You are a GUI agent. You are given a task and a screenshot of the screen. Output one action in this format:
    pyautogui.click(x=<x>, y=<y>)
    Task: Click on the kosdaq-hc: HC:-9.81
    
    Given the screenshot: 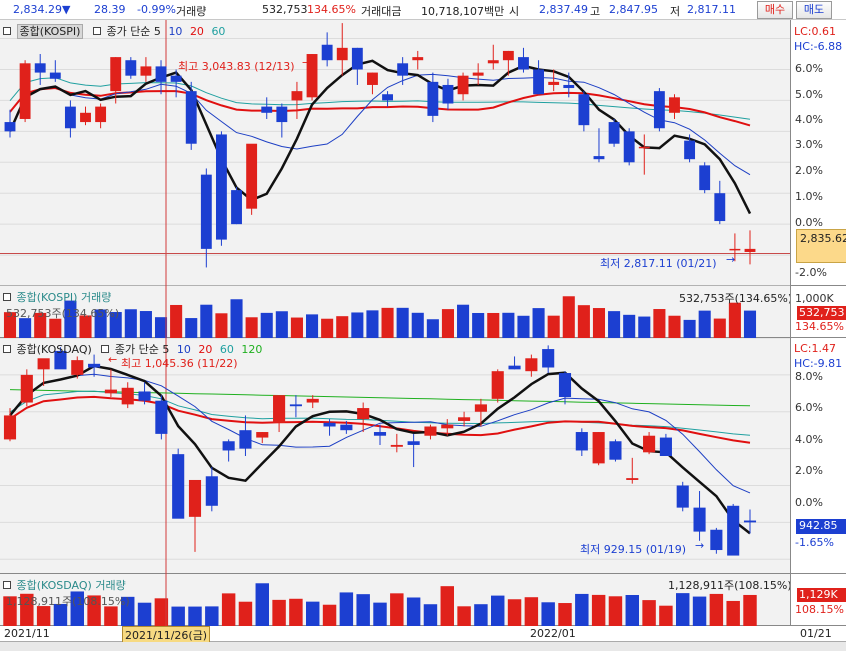 What is the action you would take?
    pyautogui.click(x=818, y=363)
    